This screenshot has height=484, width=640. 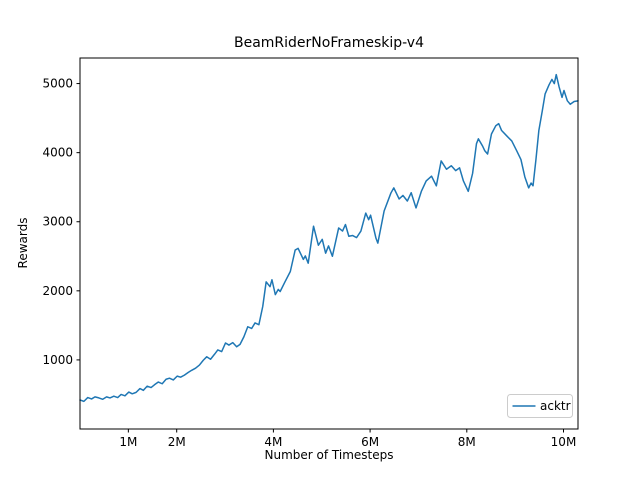 What do you see at coordinates (329, 43) in the screenshot?
I see `chart-title: BeamRiderNoFrameskip-v4` at bounding box center [329, 43].